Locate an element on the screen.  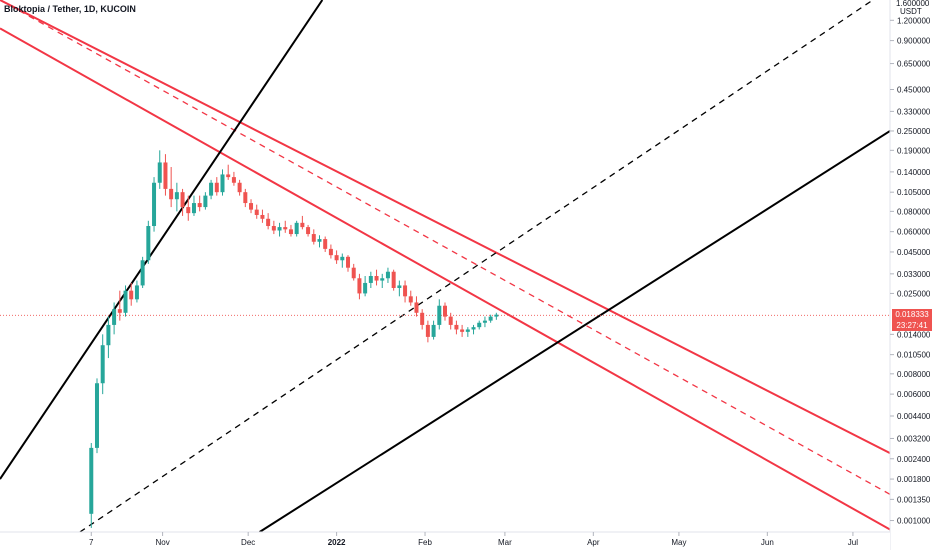
price-tick-label: 0.250000 is located at coordinates (914, 131).